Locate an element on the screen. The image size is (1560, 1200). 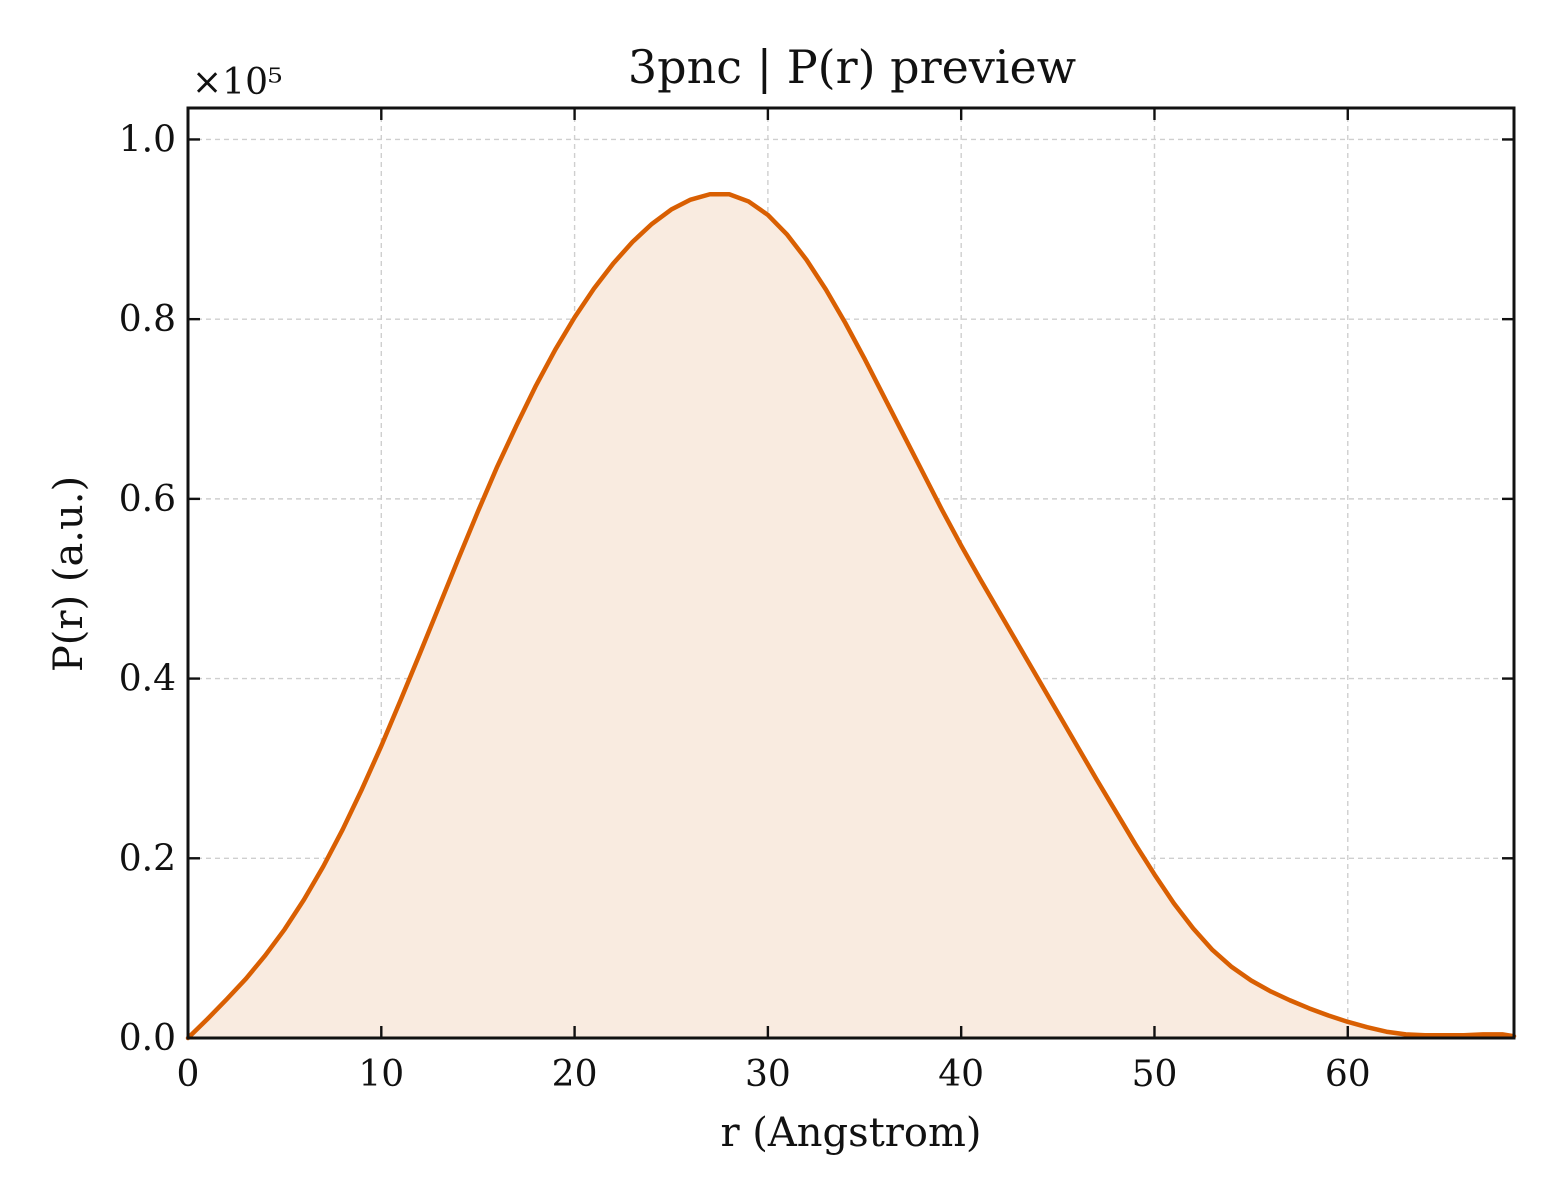
y-tick-label: 1.0 is located at coordinates (147, 139).